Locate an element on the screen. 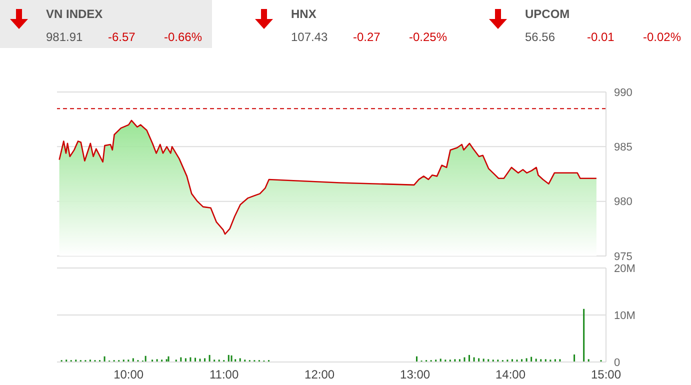 This screenshot has width=691, height=385. text: -6.57 is located at coordinates (122, 37).